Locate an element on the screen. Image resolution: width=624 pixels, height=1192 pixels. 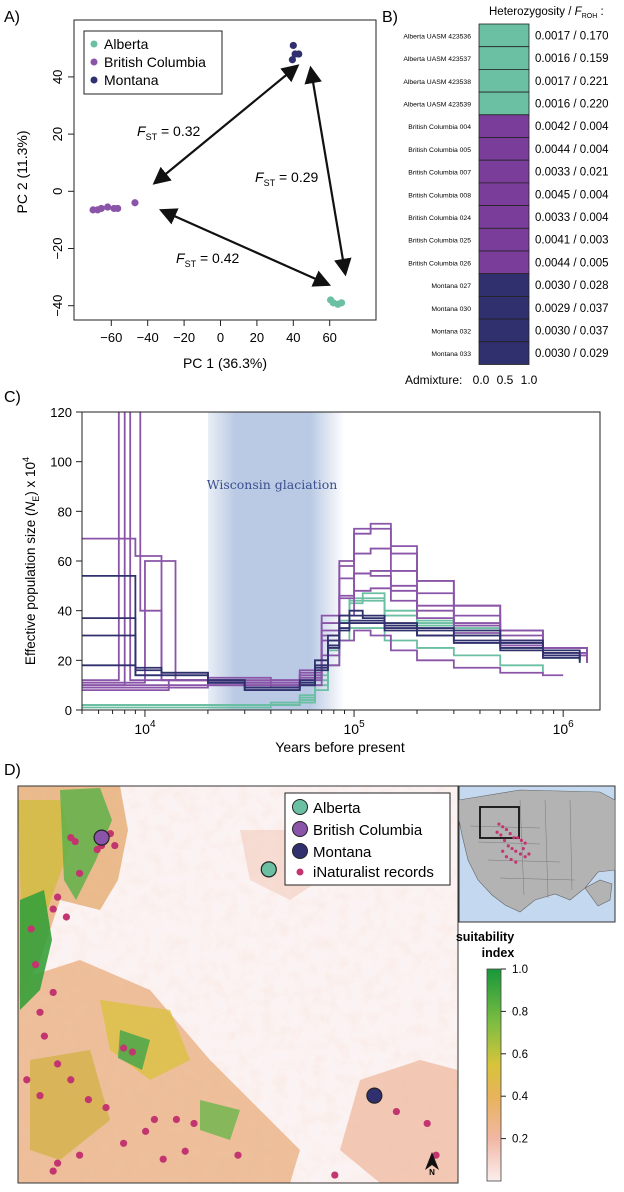
het-froh-value: 0.0030 / 0.029 is located at coordinates (572, 354).